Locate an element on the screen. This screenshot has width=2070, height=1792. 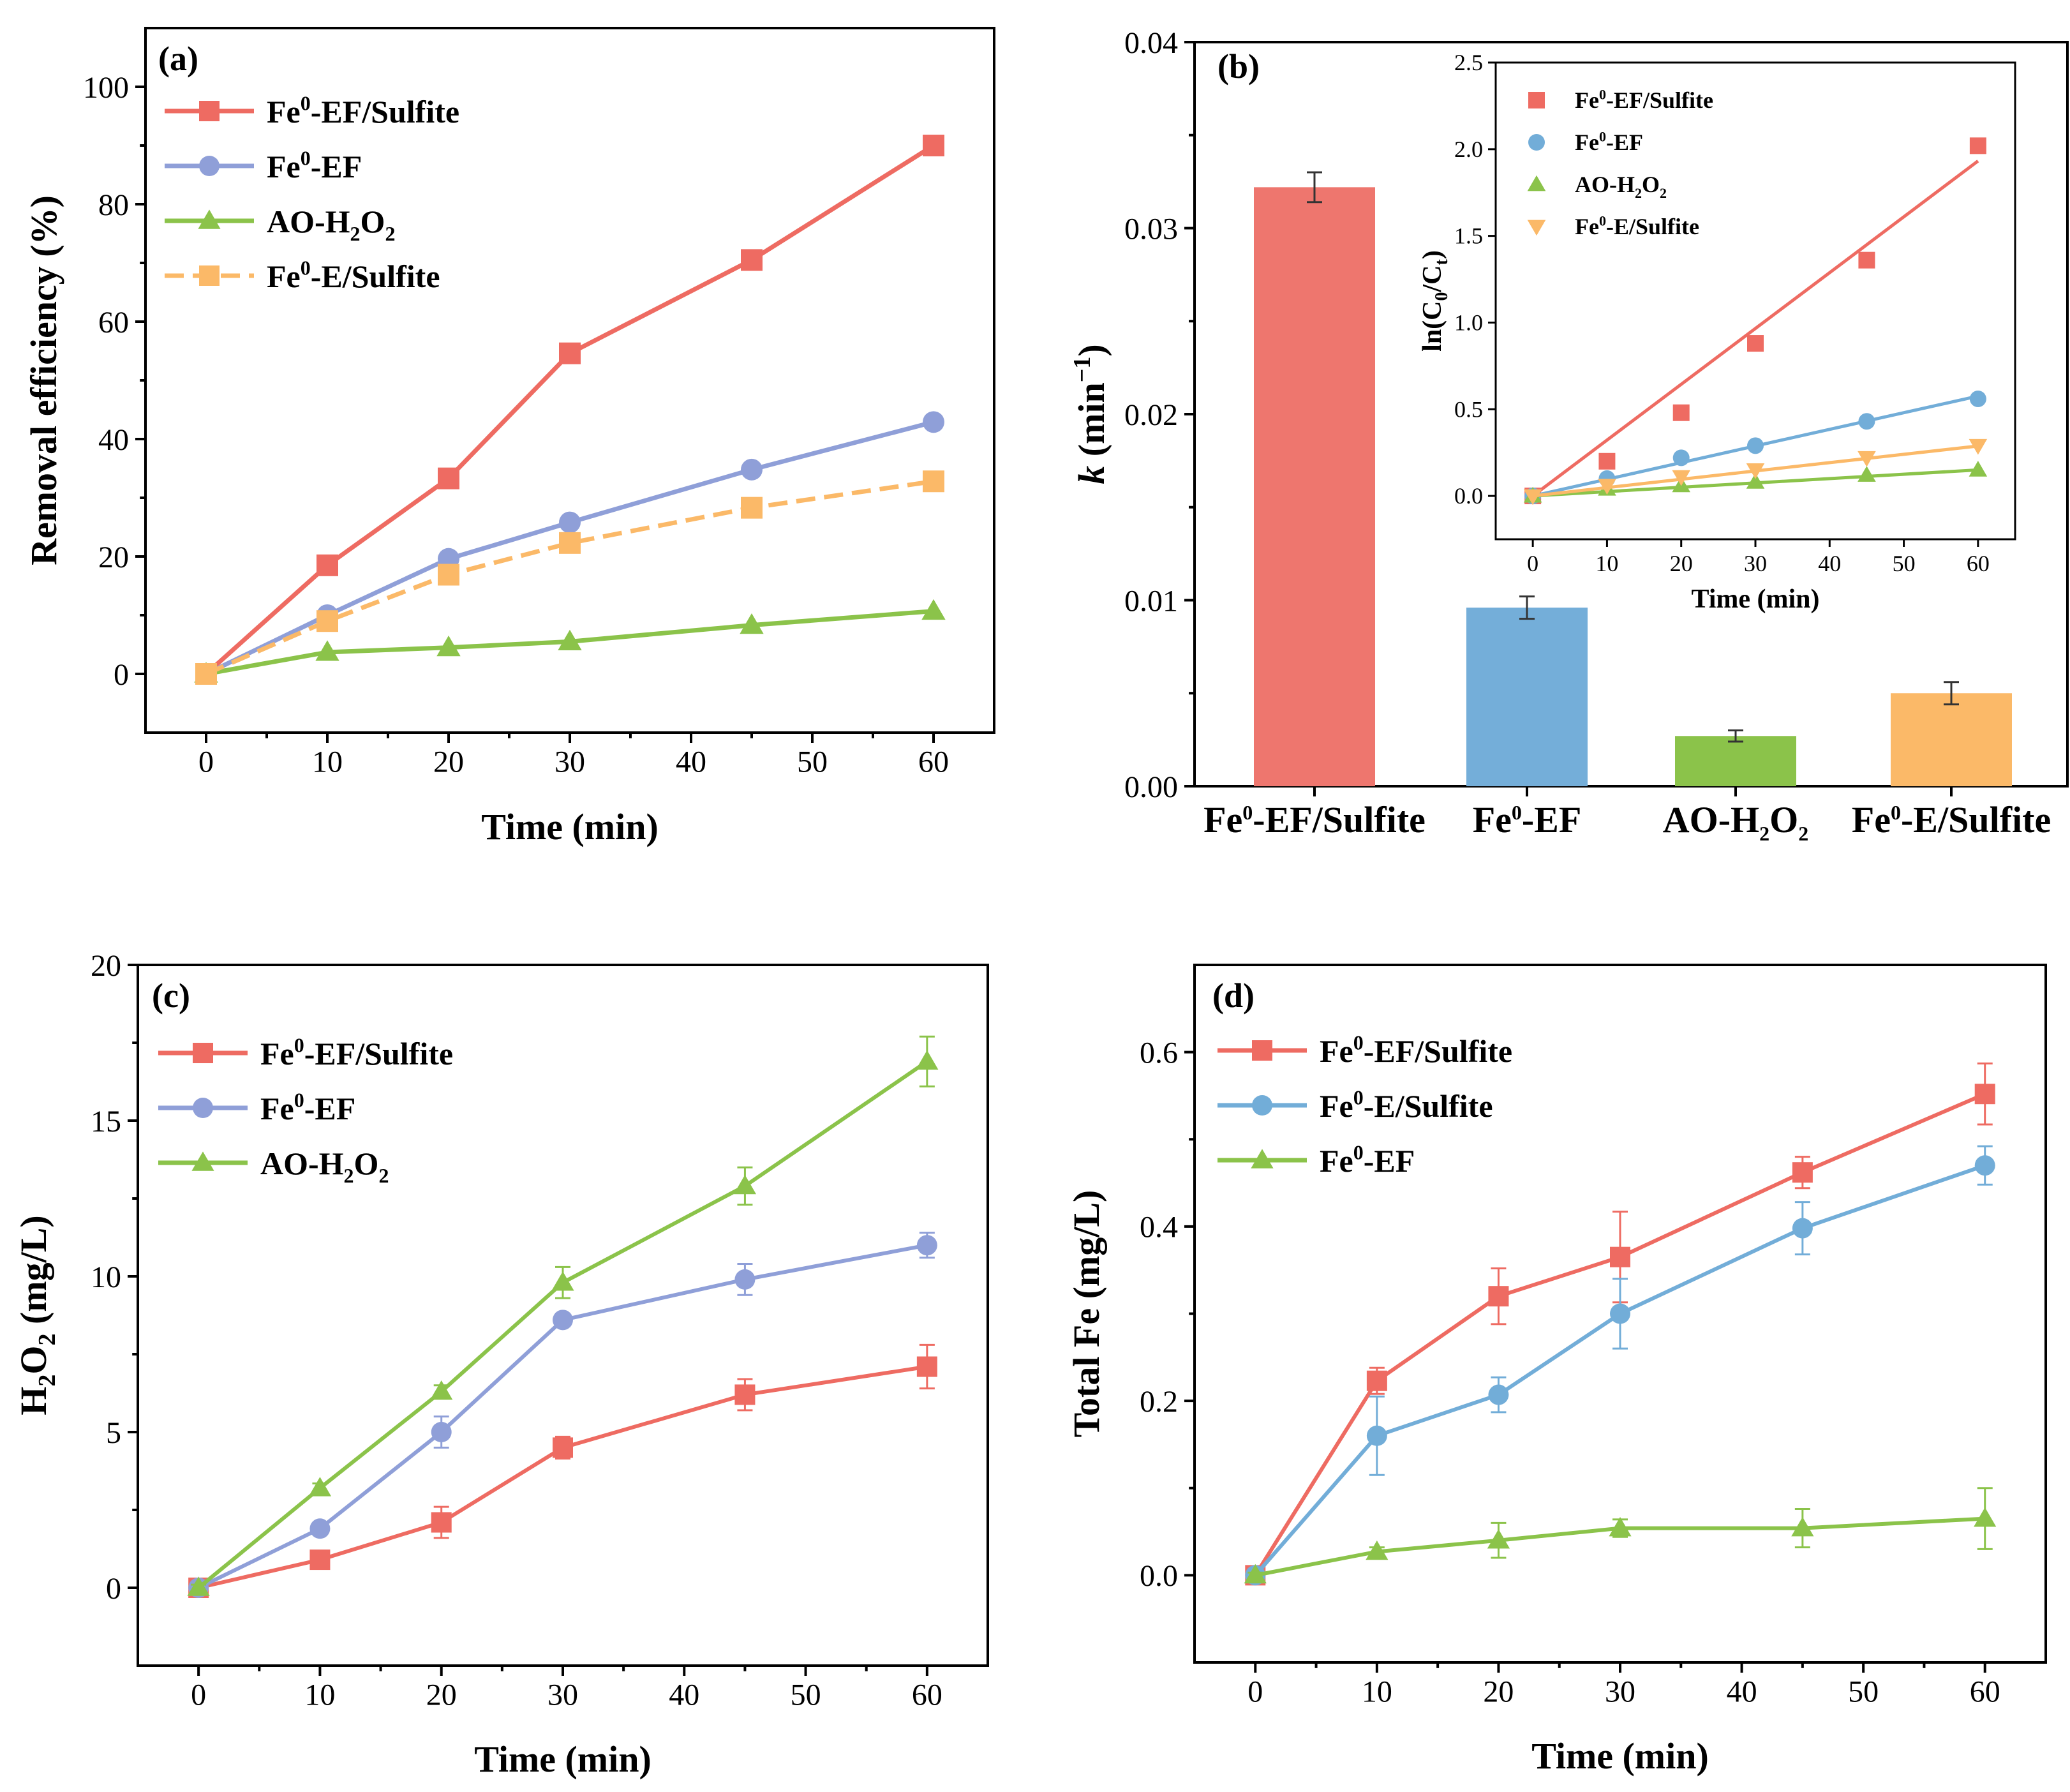
inset-y-tick-label: 1.5 is located at coordinates (1468, 236).